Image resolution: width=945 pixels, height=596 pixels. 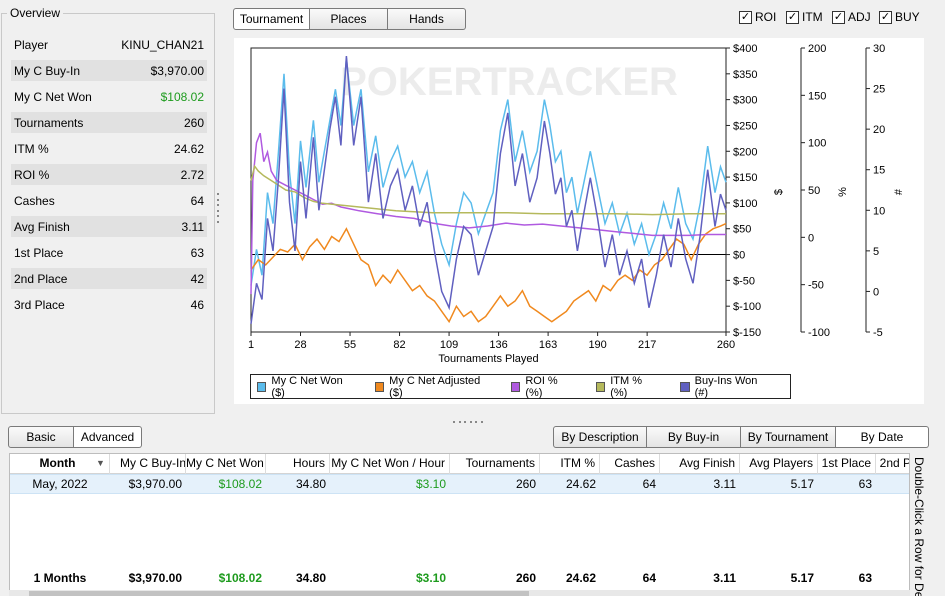 What do you see at coordinates (541, 386) in the screenshot?
I see `legend-label: ROI % (%)` at bounding box center [541, 386].